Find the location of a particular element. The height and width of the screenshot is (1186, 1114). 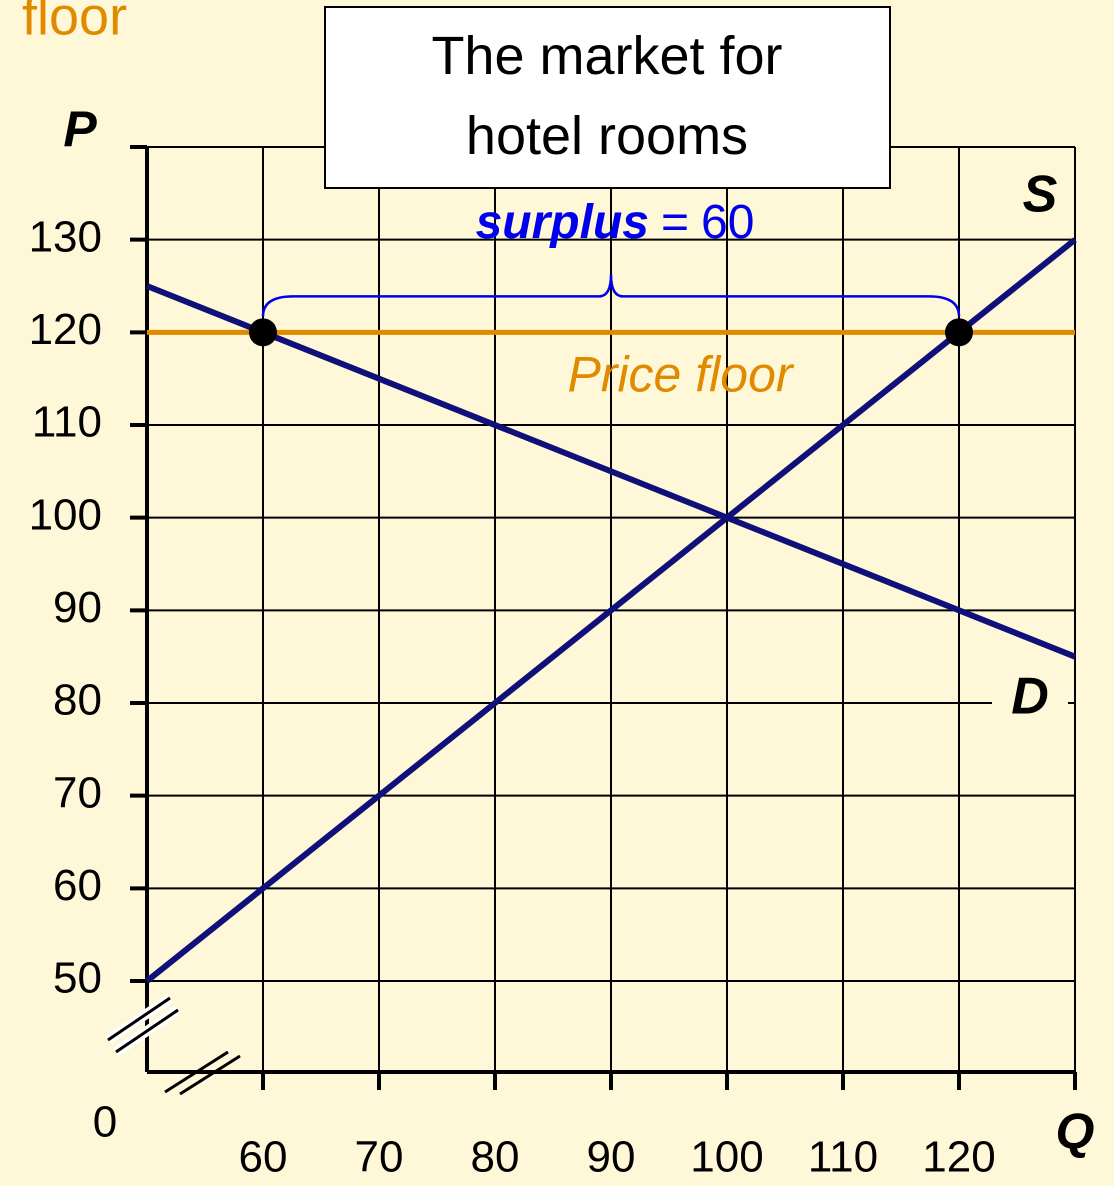

y-tick-label: 110 is located at coordinates (67, 422).